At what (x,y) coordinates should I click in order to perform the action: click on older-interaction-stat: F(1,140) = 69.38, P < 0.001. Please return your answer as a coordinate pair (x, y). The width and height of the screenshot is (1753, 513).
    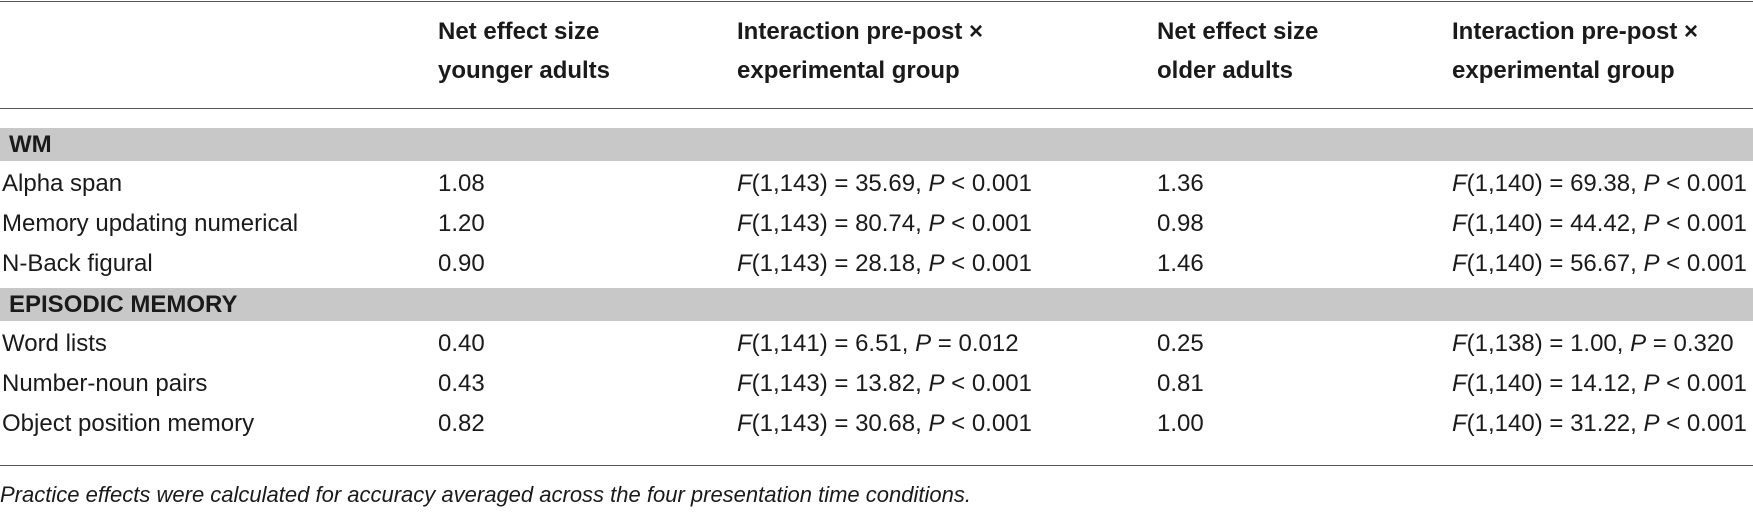
    Looking at the image, I should click on (1599, 184).